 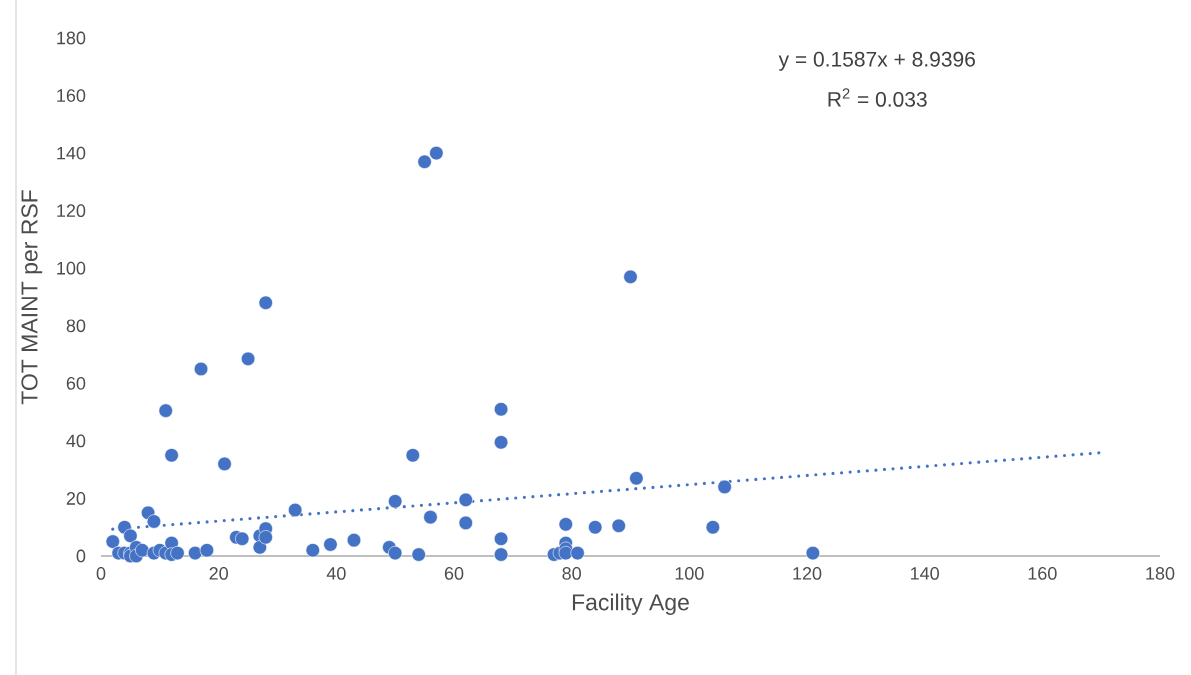 I want to click on x-tick-label: 160, so click(x=1042, y=573).